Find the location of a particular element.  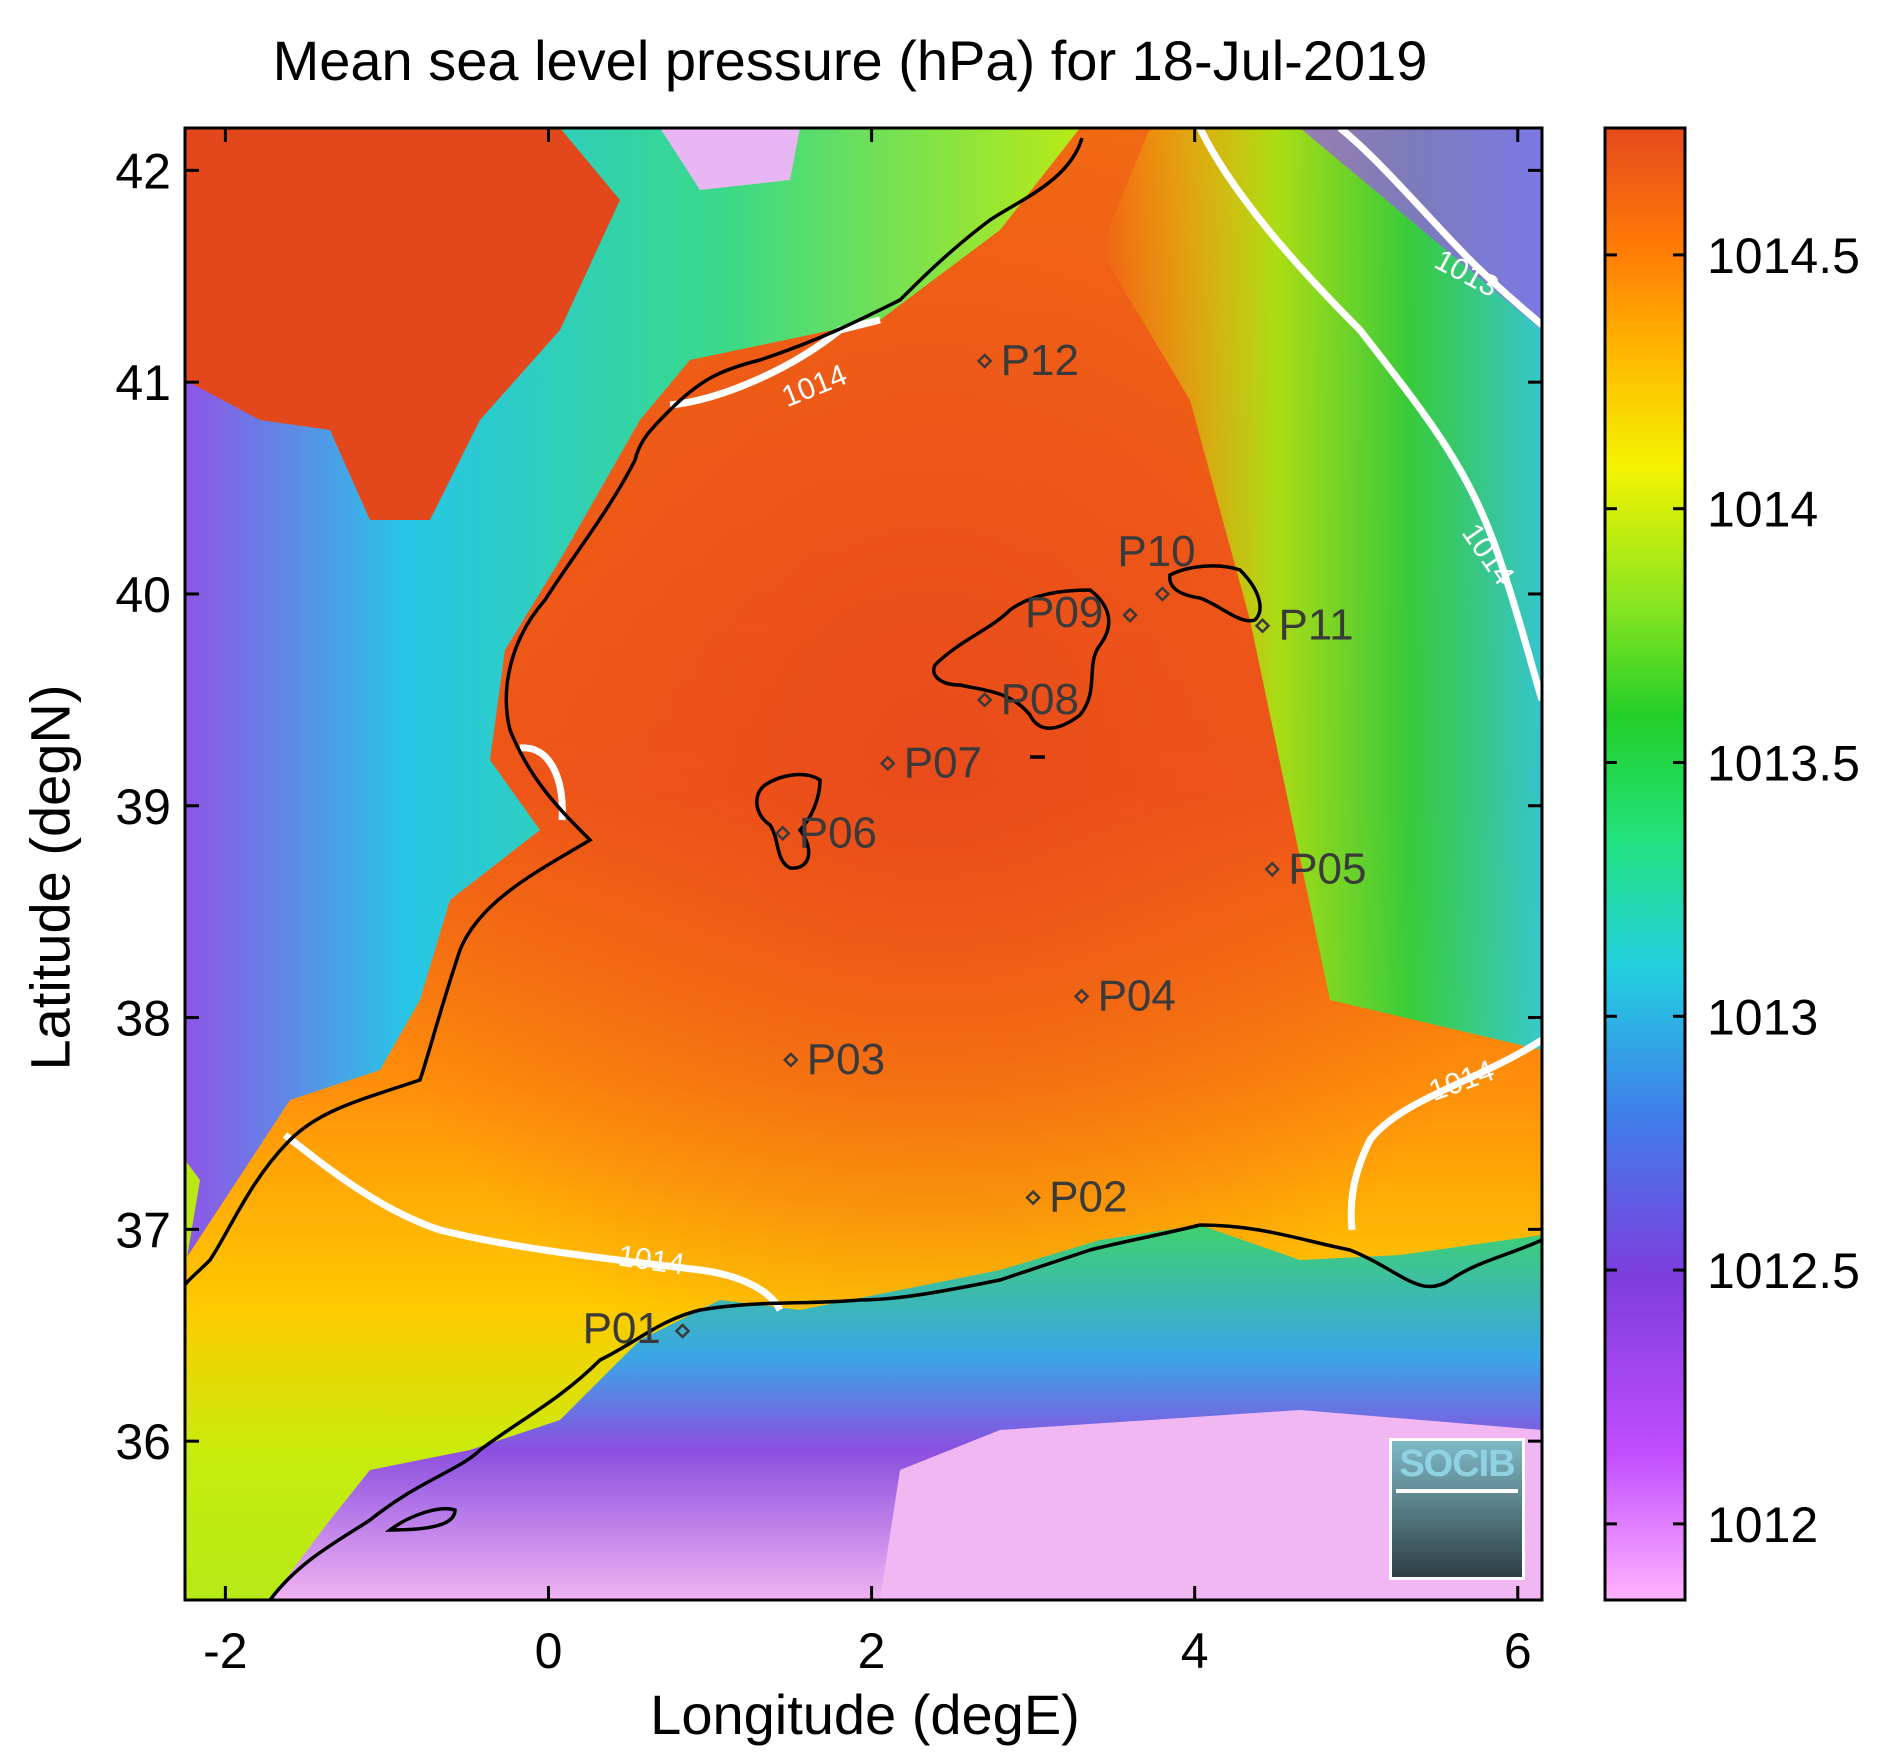

station-p05: P05 is located at coordinates (1315, 868).